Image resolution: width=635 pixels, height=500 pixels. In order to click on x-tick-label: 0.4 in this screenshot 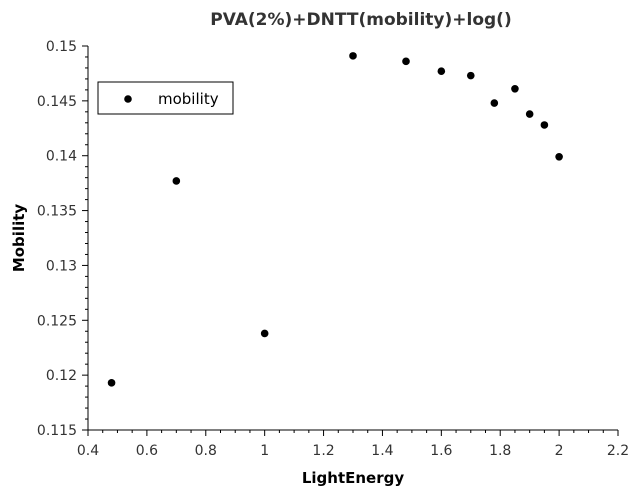, I will do `click(88, 451)`.